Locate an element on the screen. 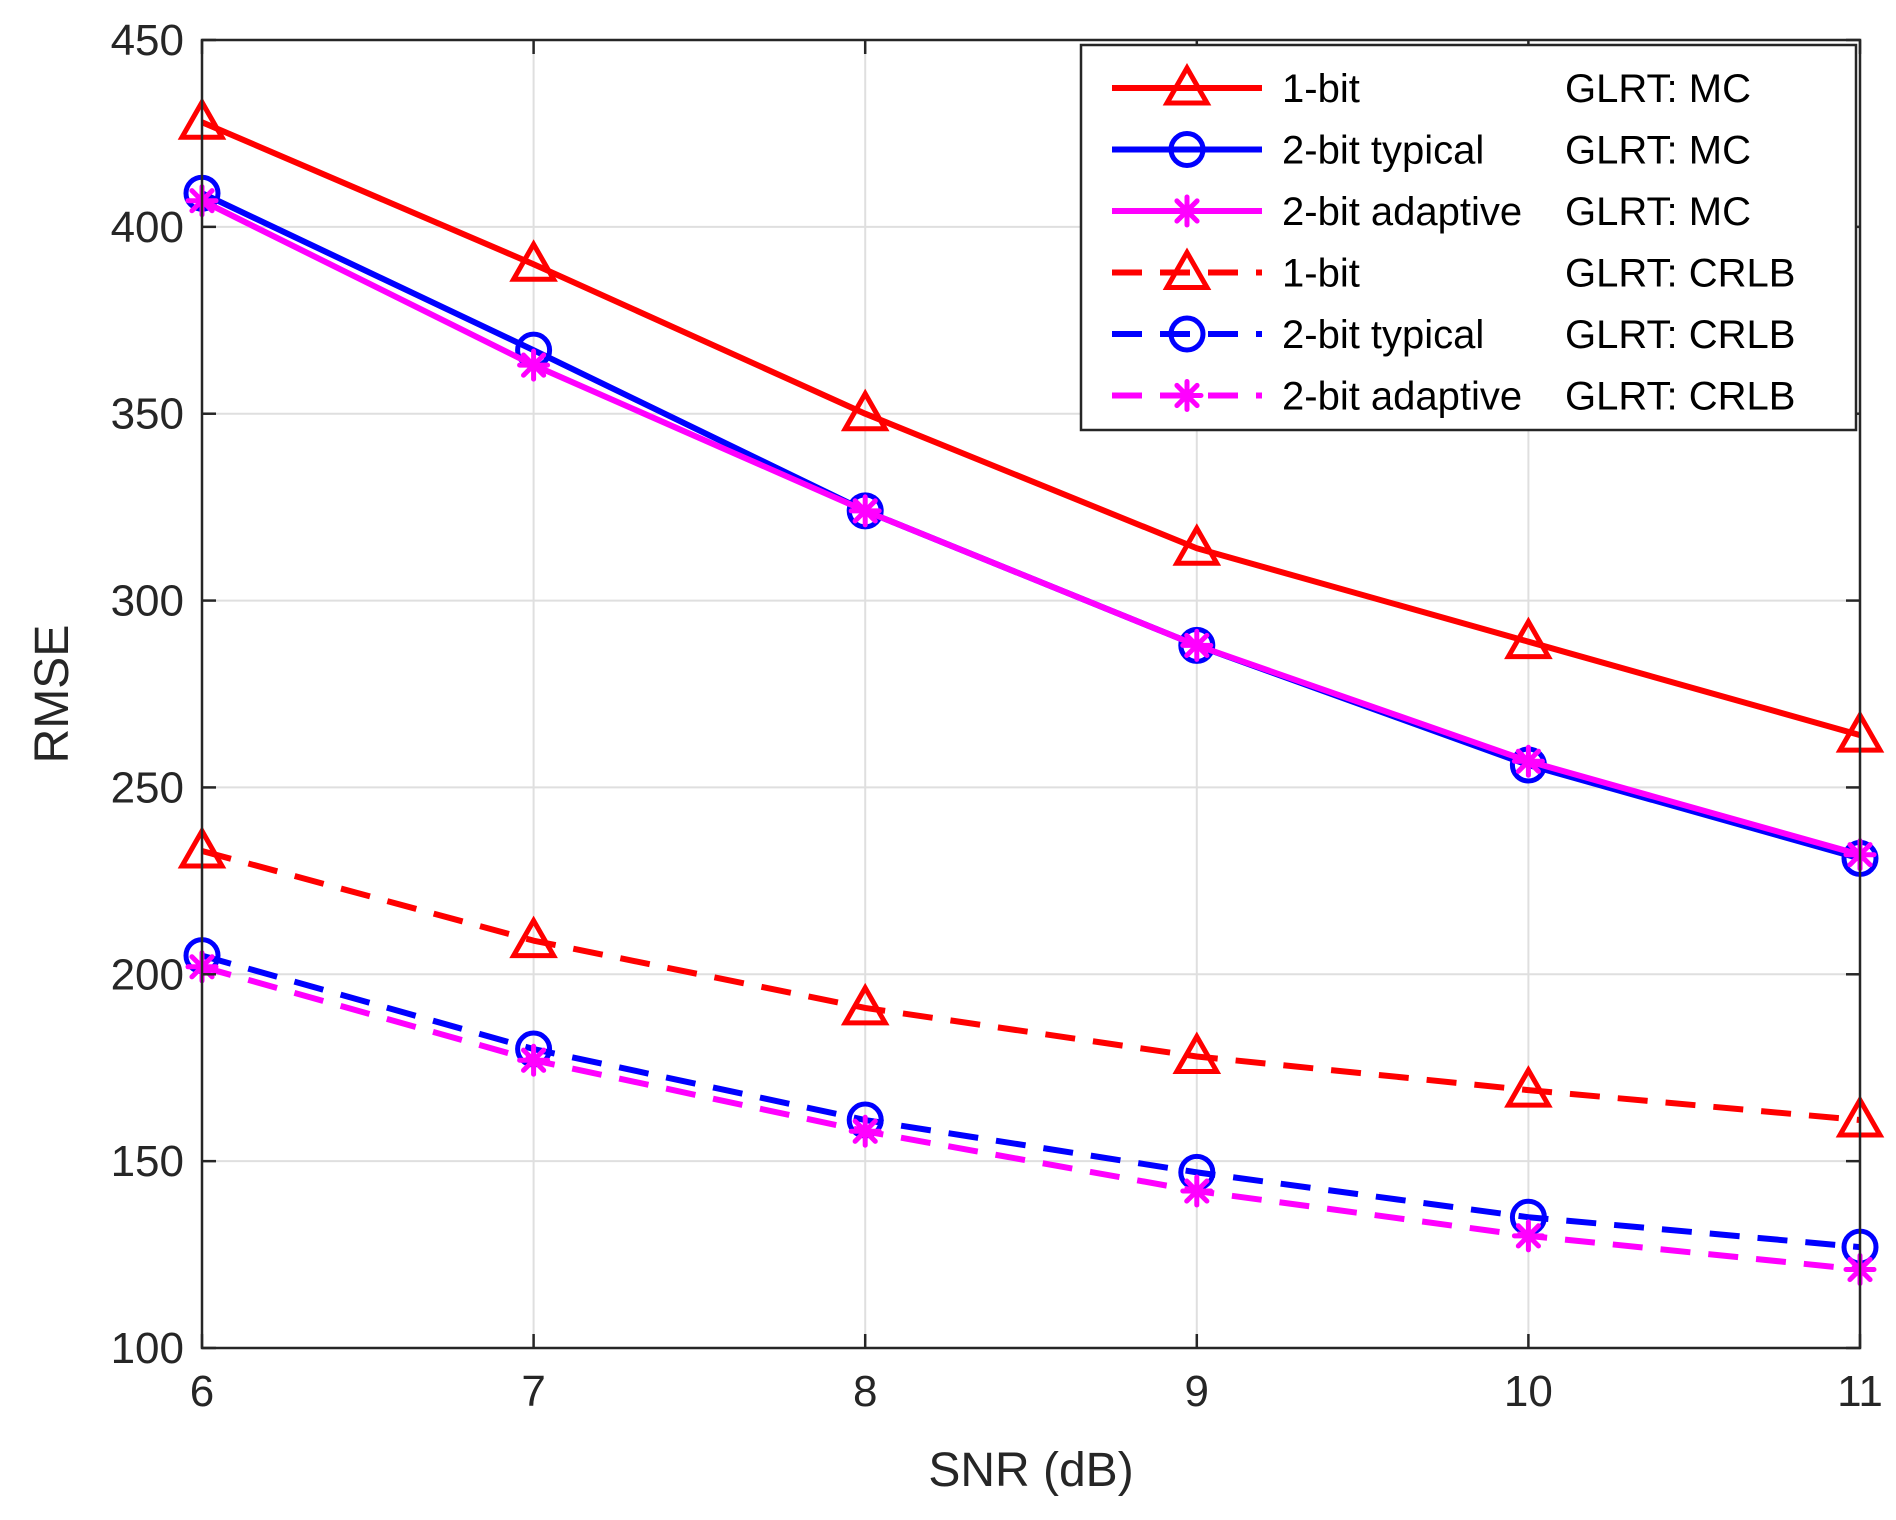 This screenshot has height=1520, width=1896. x-tick-label: 6 is located at coordinates (202, 1391).